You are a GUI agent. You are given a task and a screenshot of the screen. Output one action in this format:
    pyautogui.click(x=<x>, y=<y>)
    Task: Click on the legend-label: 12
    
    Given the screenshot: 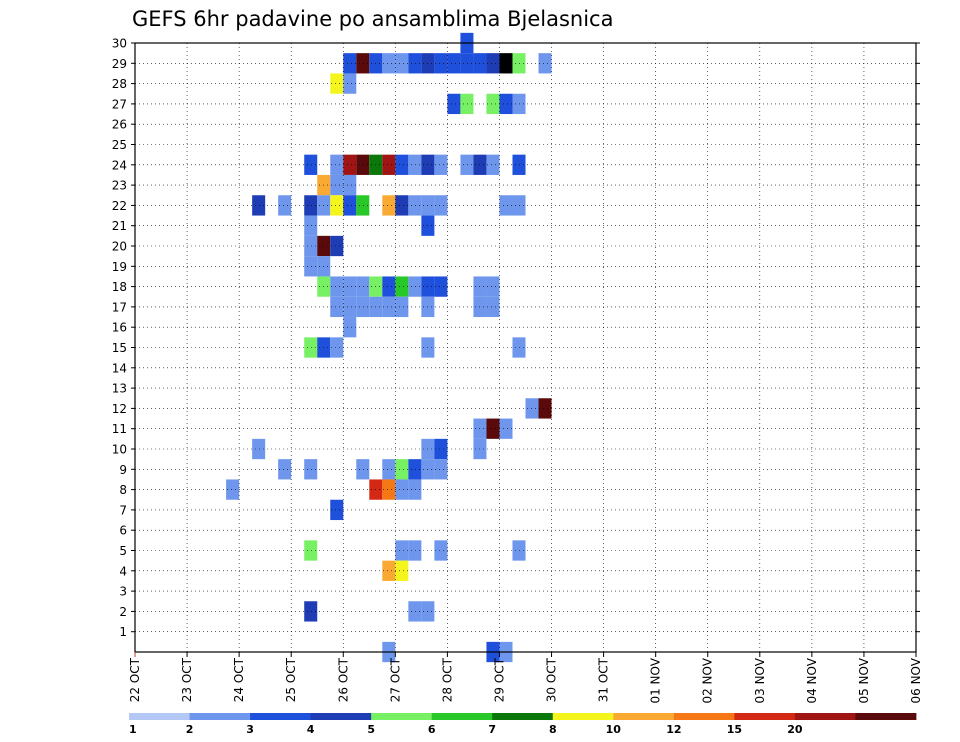 What is the action you would take?
    pyautogui.click(x=673, y=729)
    